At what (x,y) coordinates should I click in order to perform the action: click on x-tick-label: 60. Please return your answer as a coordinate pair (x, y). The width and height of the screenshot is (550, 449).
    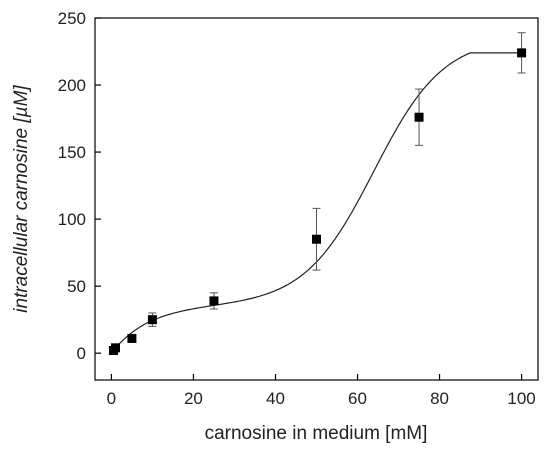
    Looking at the image, I should click on (357, 398).